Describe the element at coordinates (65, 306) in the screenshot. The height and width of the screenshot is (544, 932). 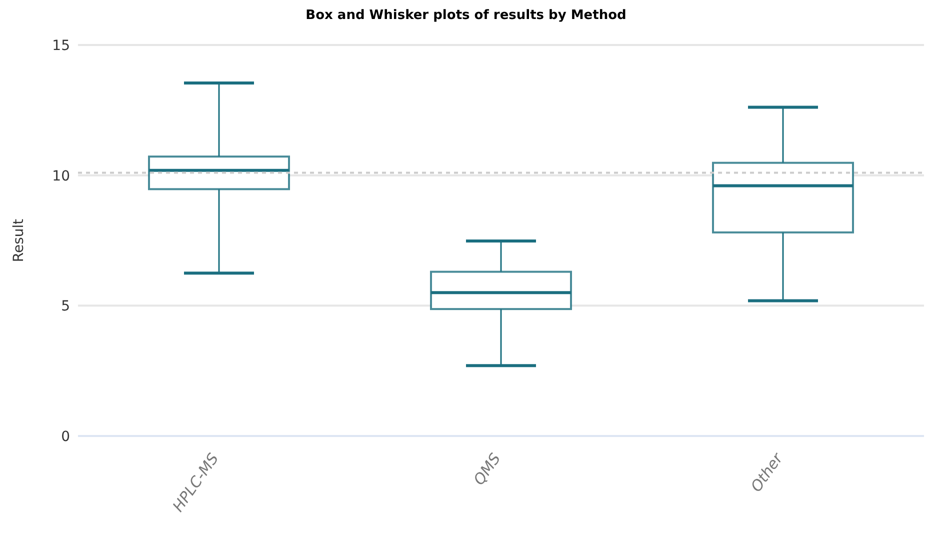
I see `y-tick-label: 5` at that location.